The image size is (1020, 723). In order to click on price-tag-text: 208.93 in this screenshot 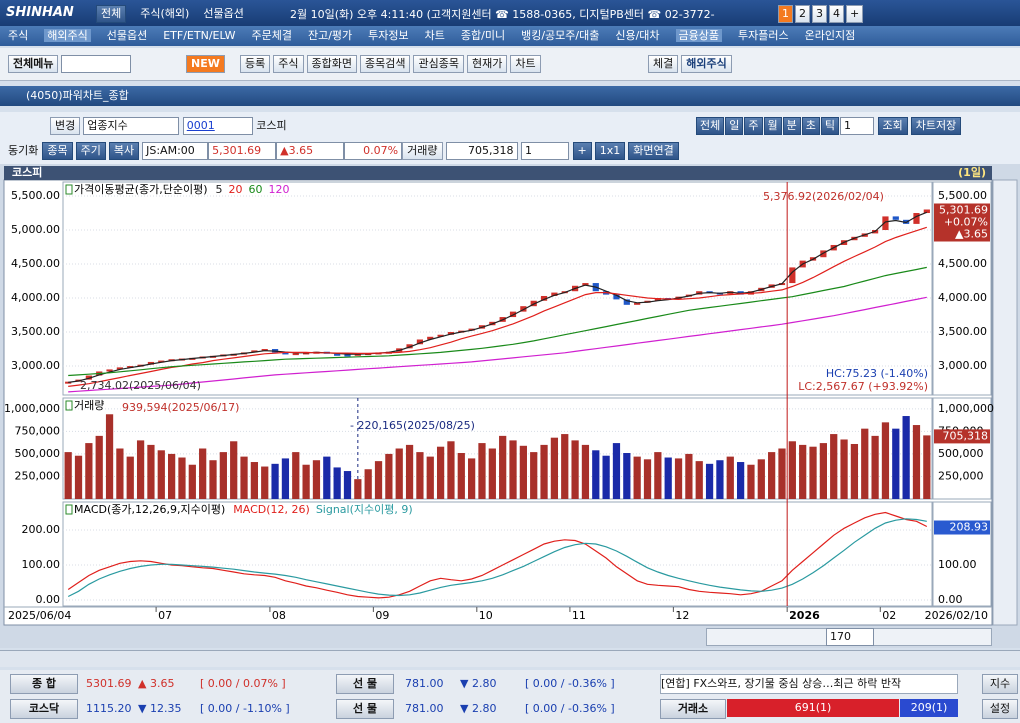, I will do `click(969, 527)`.